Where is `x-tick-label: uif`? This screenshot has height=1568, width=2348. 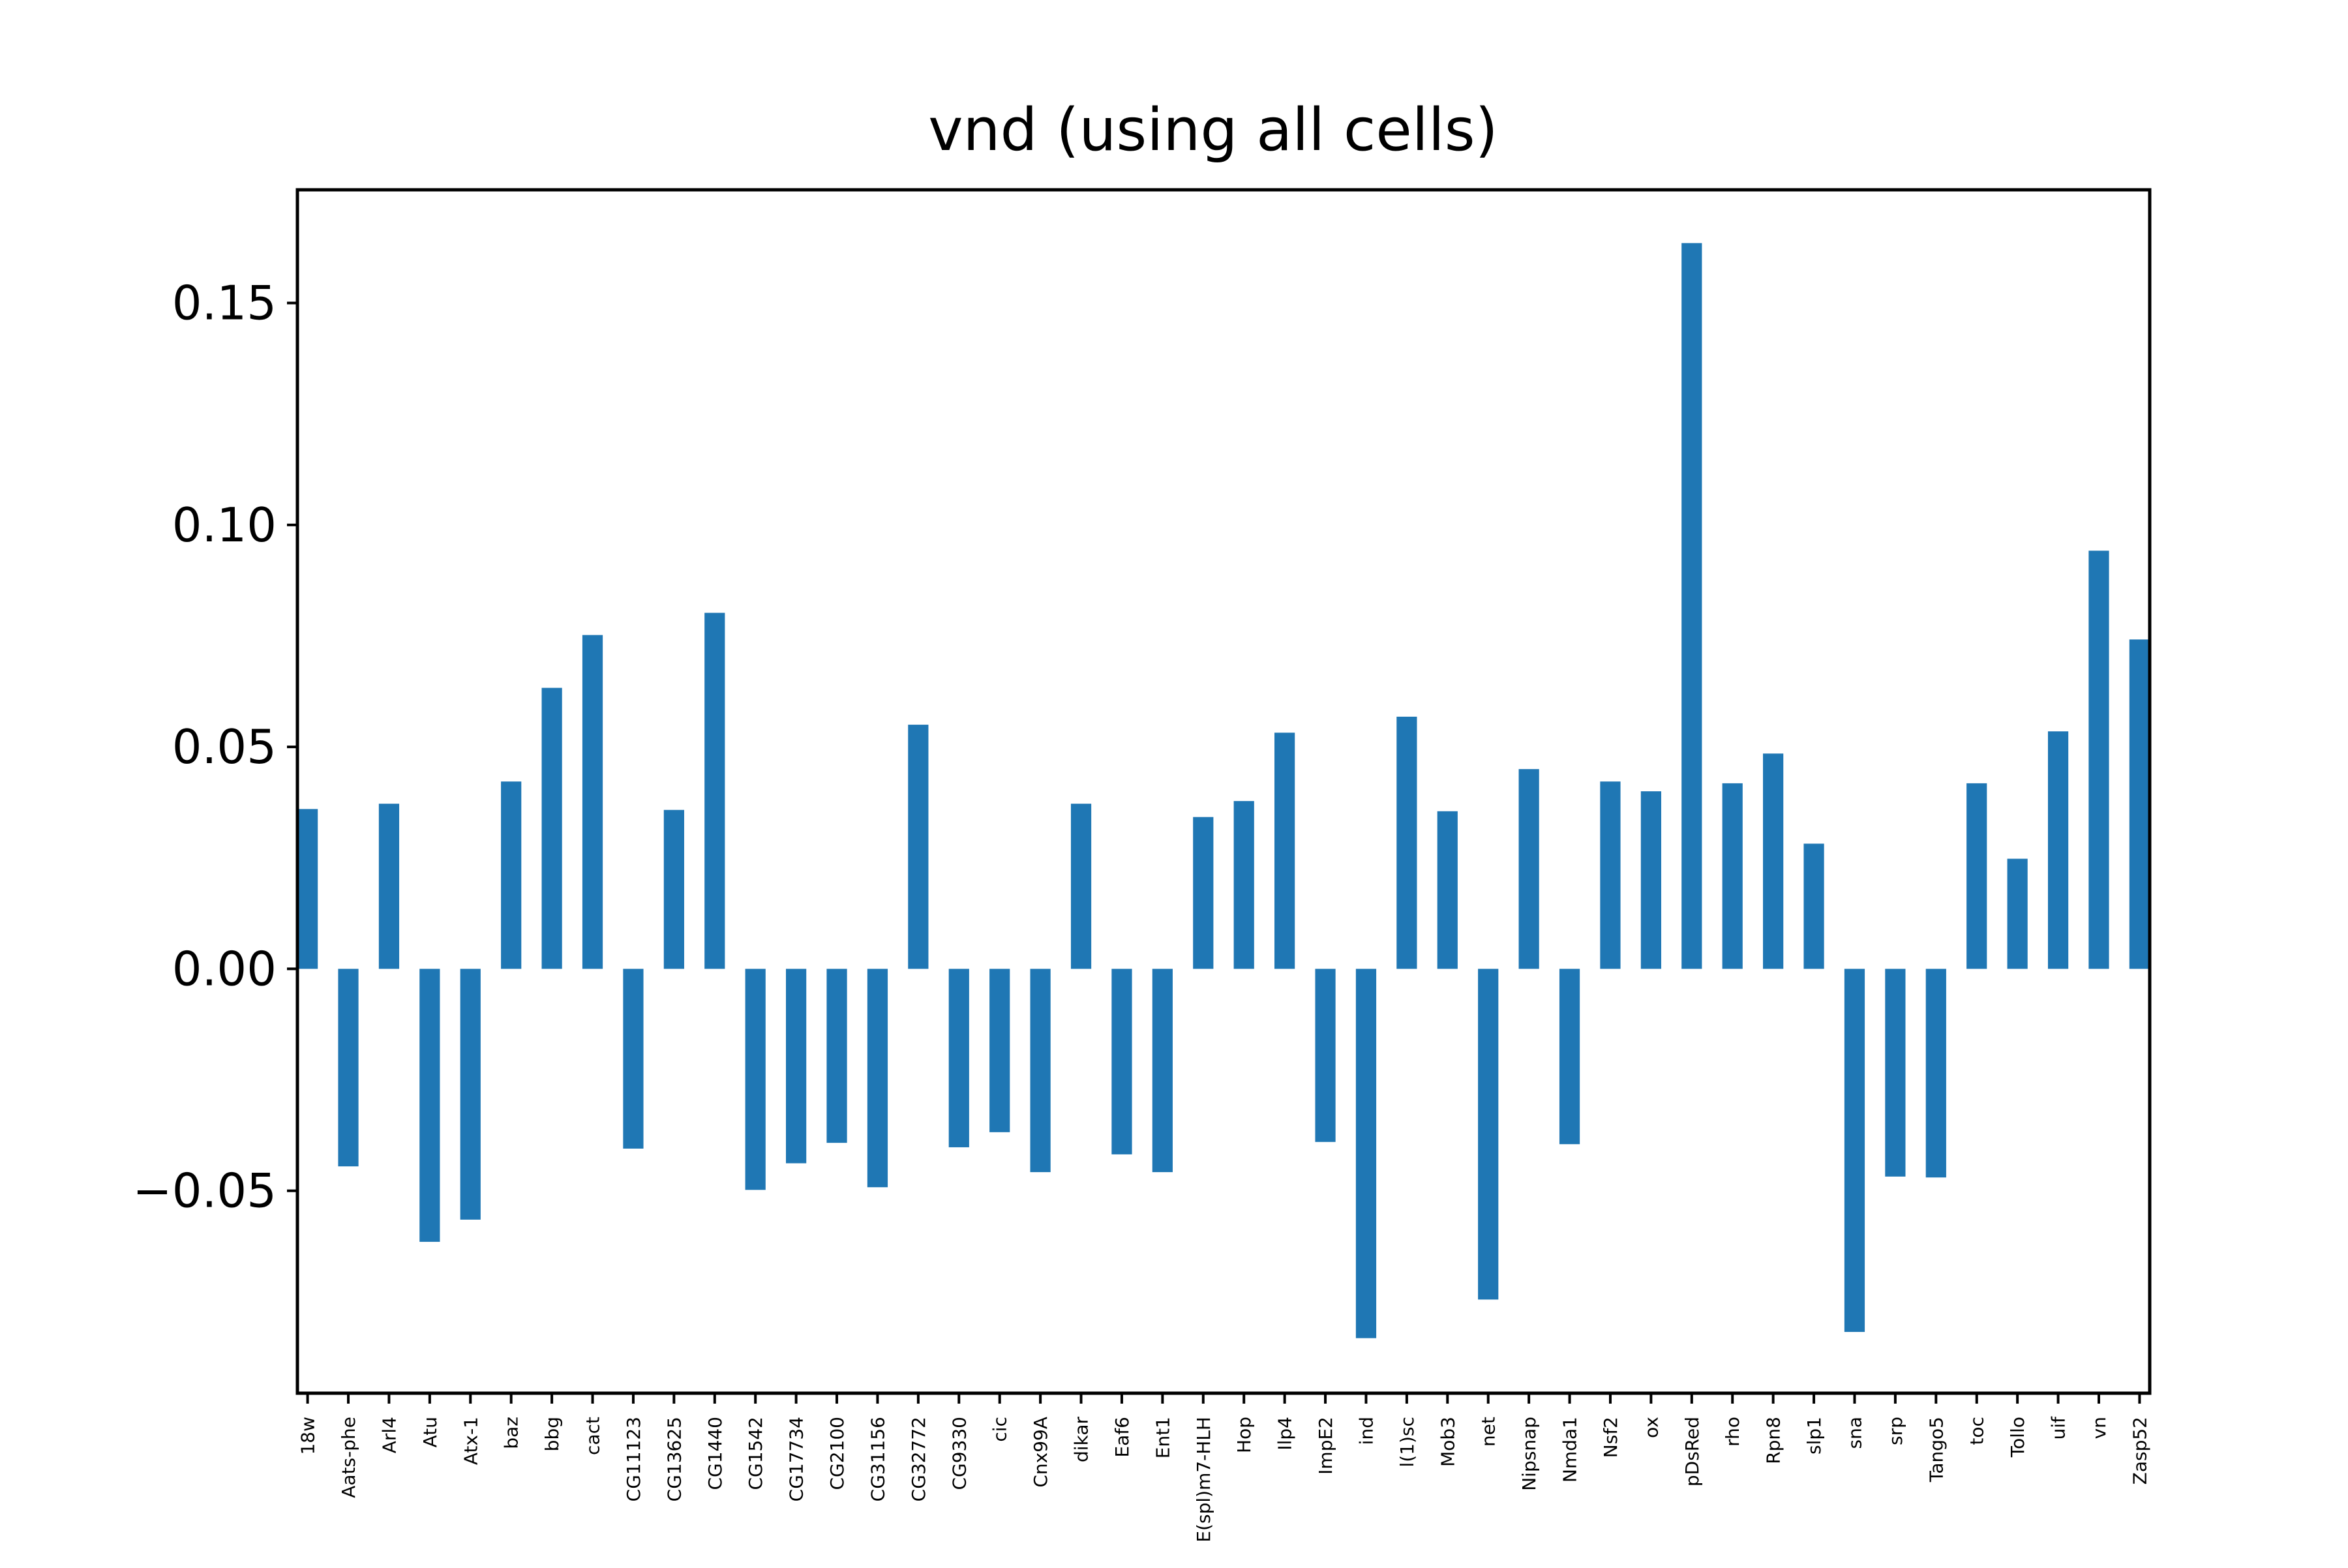 x-tick-label: uif is located at coordinates (2059, 1428).